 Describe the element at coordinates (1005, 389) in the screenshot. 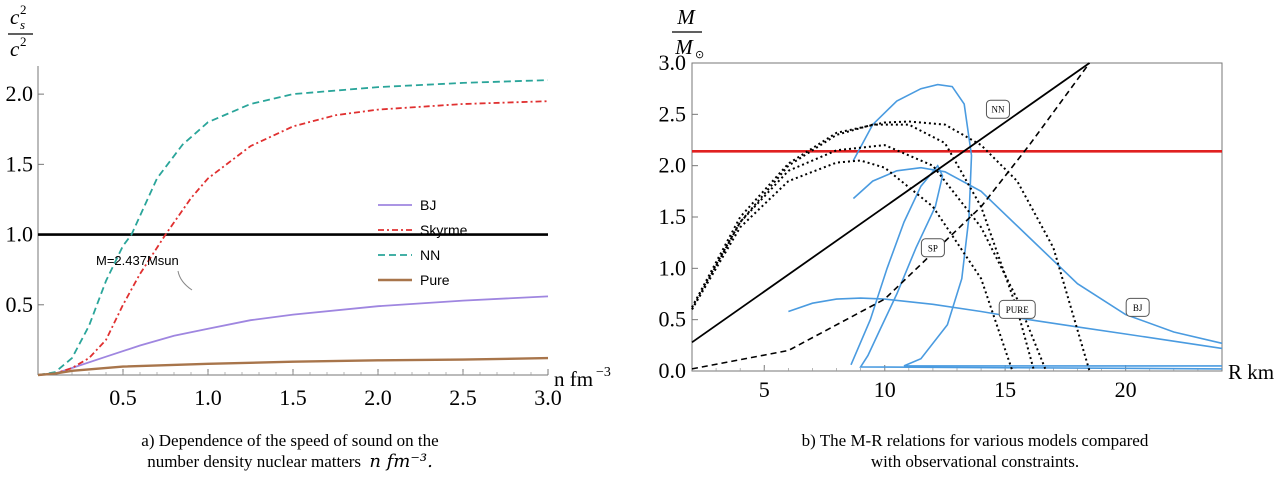

I see `x-tick-label: 15` at that location.